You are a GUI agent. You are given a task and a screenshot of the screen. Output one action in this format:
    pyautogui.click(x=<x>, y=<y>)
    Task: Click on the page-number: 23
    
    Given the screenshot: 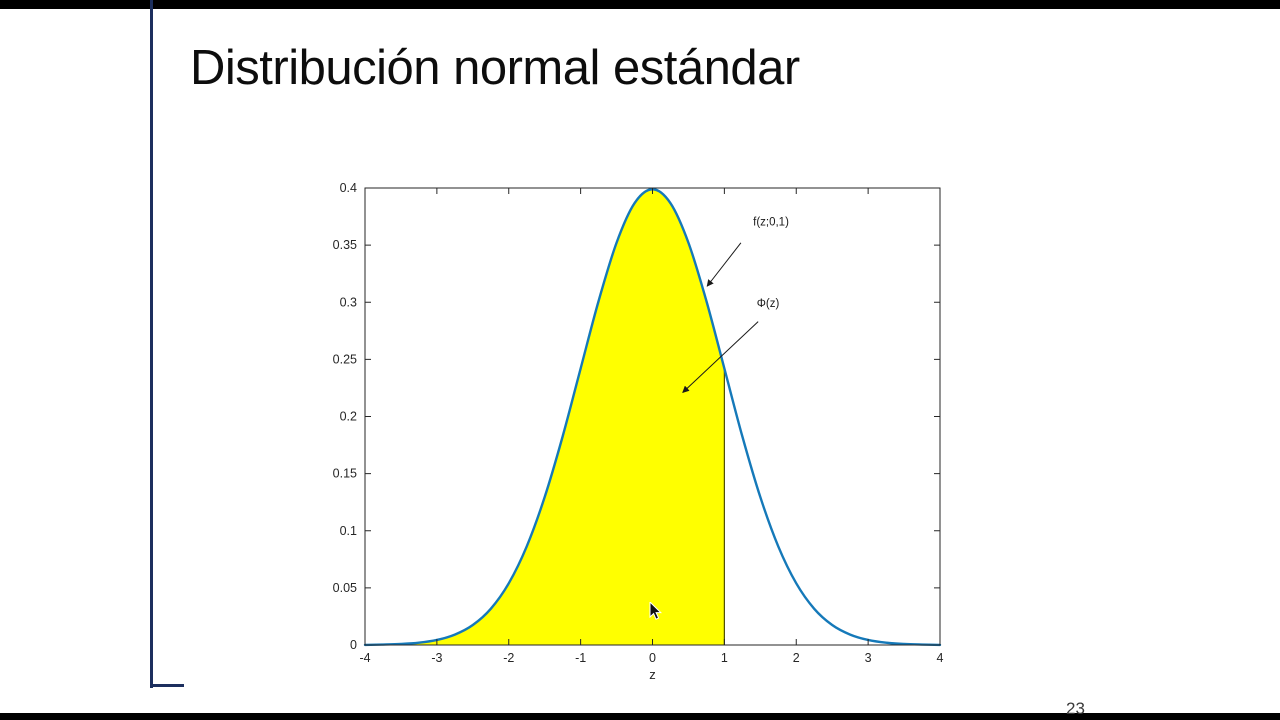 What is the action you would take?
    pyautogui.click(x=1075, y=708)
    